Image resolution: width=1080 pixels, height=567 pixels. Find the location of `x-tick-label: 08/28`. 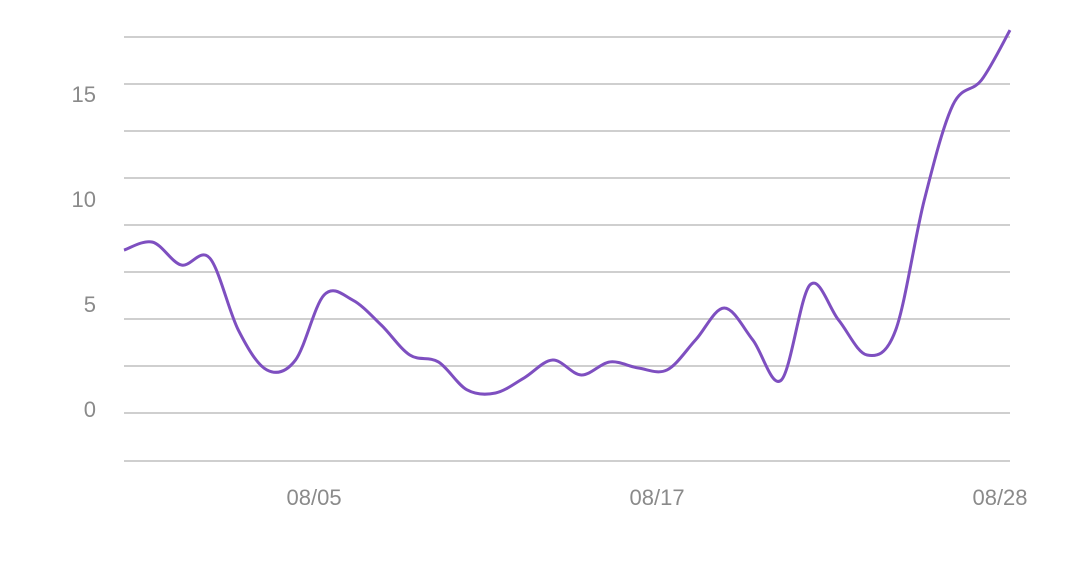

x-tick-label: 08/28 is located at coordinates (999, 497).